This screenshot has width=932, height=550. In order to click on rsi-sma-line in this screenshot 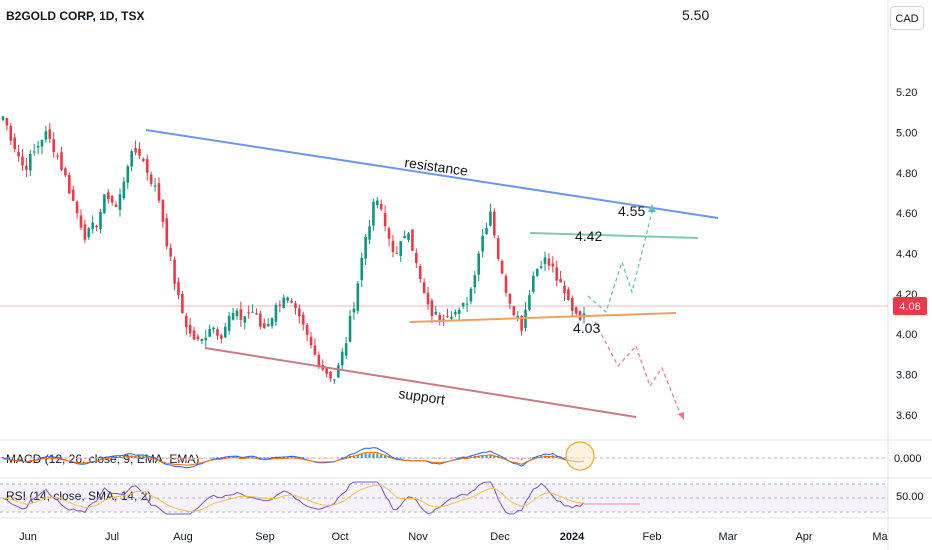, I will do `click(293, 498)`.